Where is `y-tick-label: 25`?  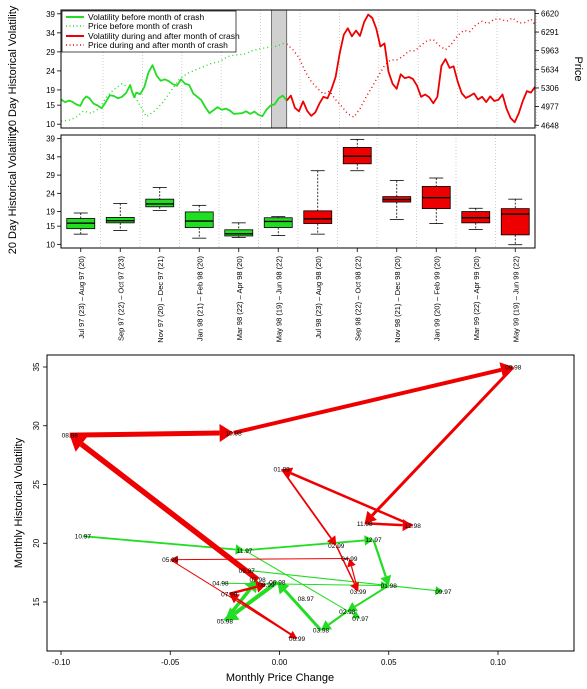 y-tick-label: 25 is located at coordinates (36, 484).